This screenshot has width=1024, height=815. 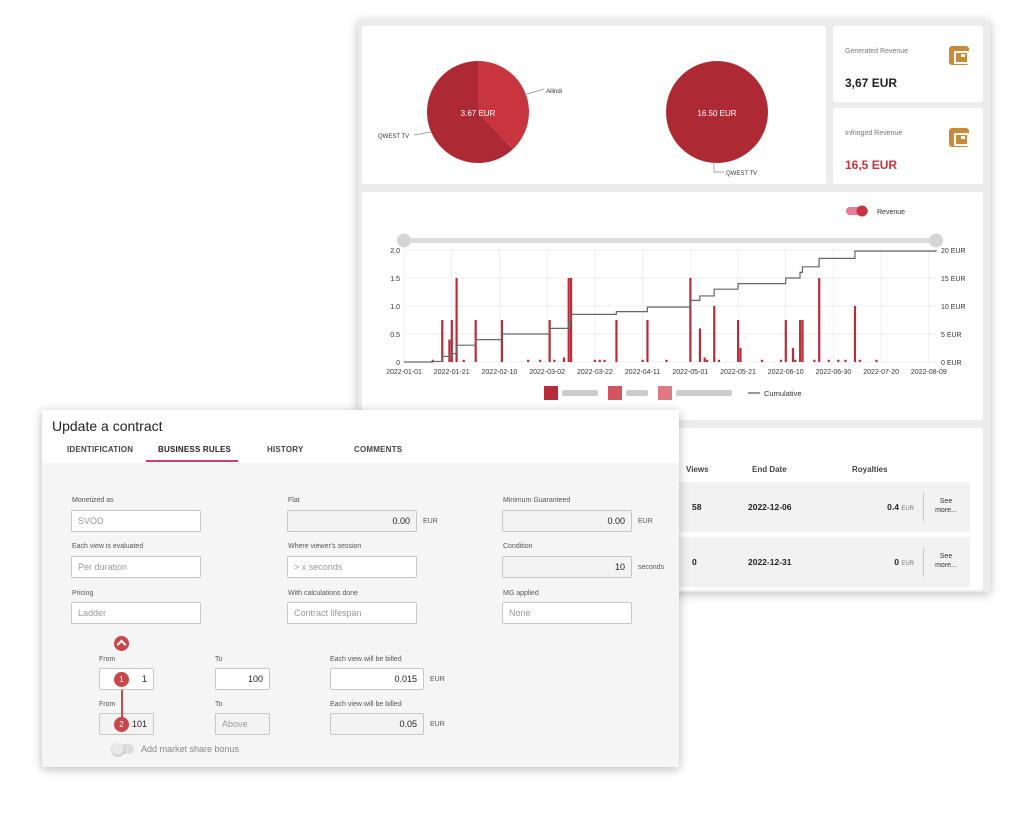 I want to click on column-header-end-date: End Date, so click(x=769, y=469).